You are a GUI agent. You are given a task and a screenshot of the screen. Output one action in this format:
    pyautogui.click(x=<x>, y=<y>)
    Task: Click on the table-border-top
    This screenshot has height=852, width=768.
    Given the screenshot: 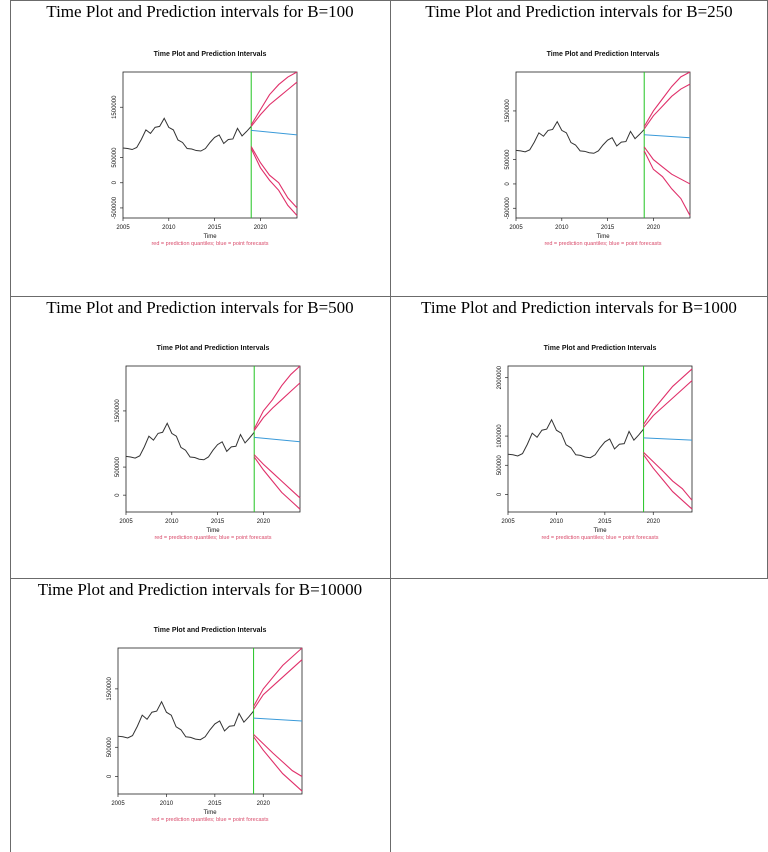 What is the action you would take?
    pyautogui.click(x=389, y=0)
    